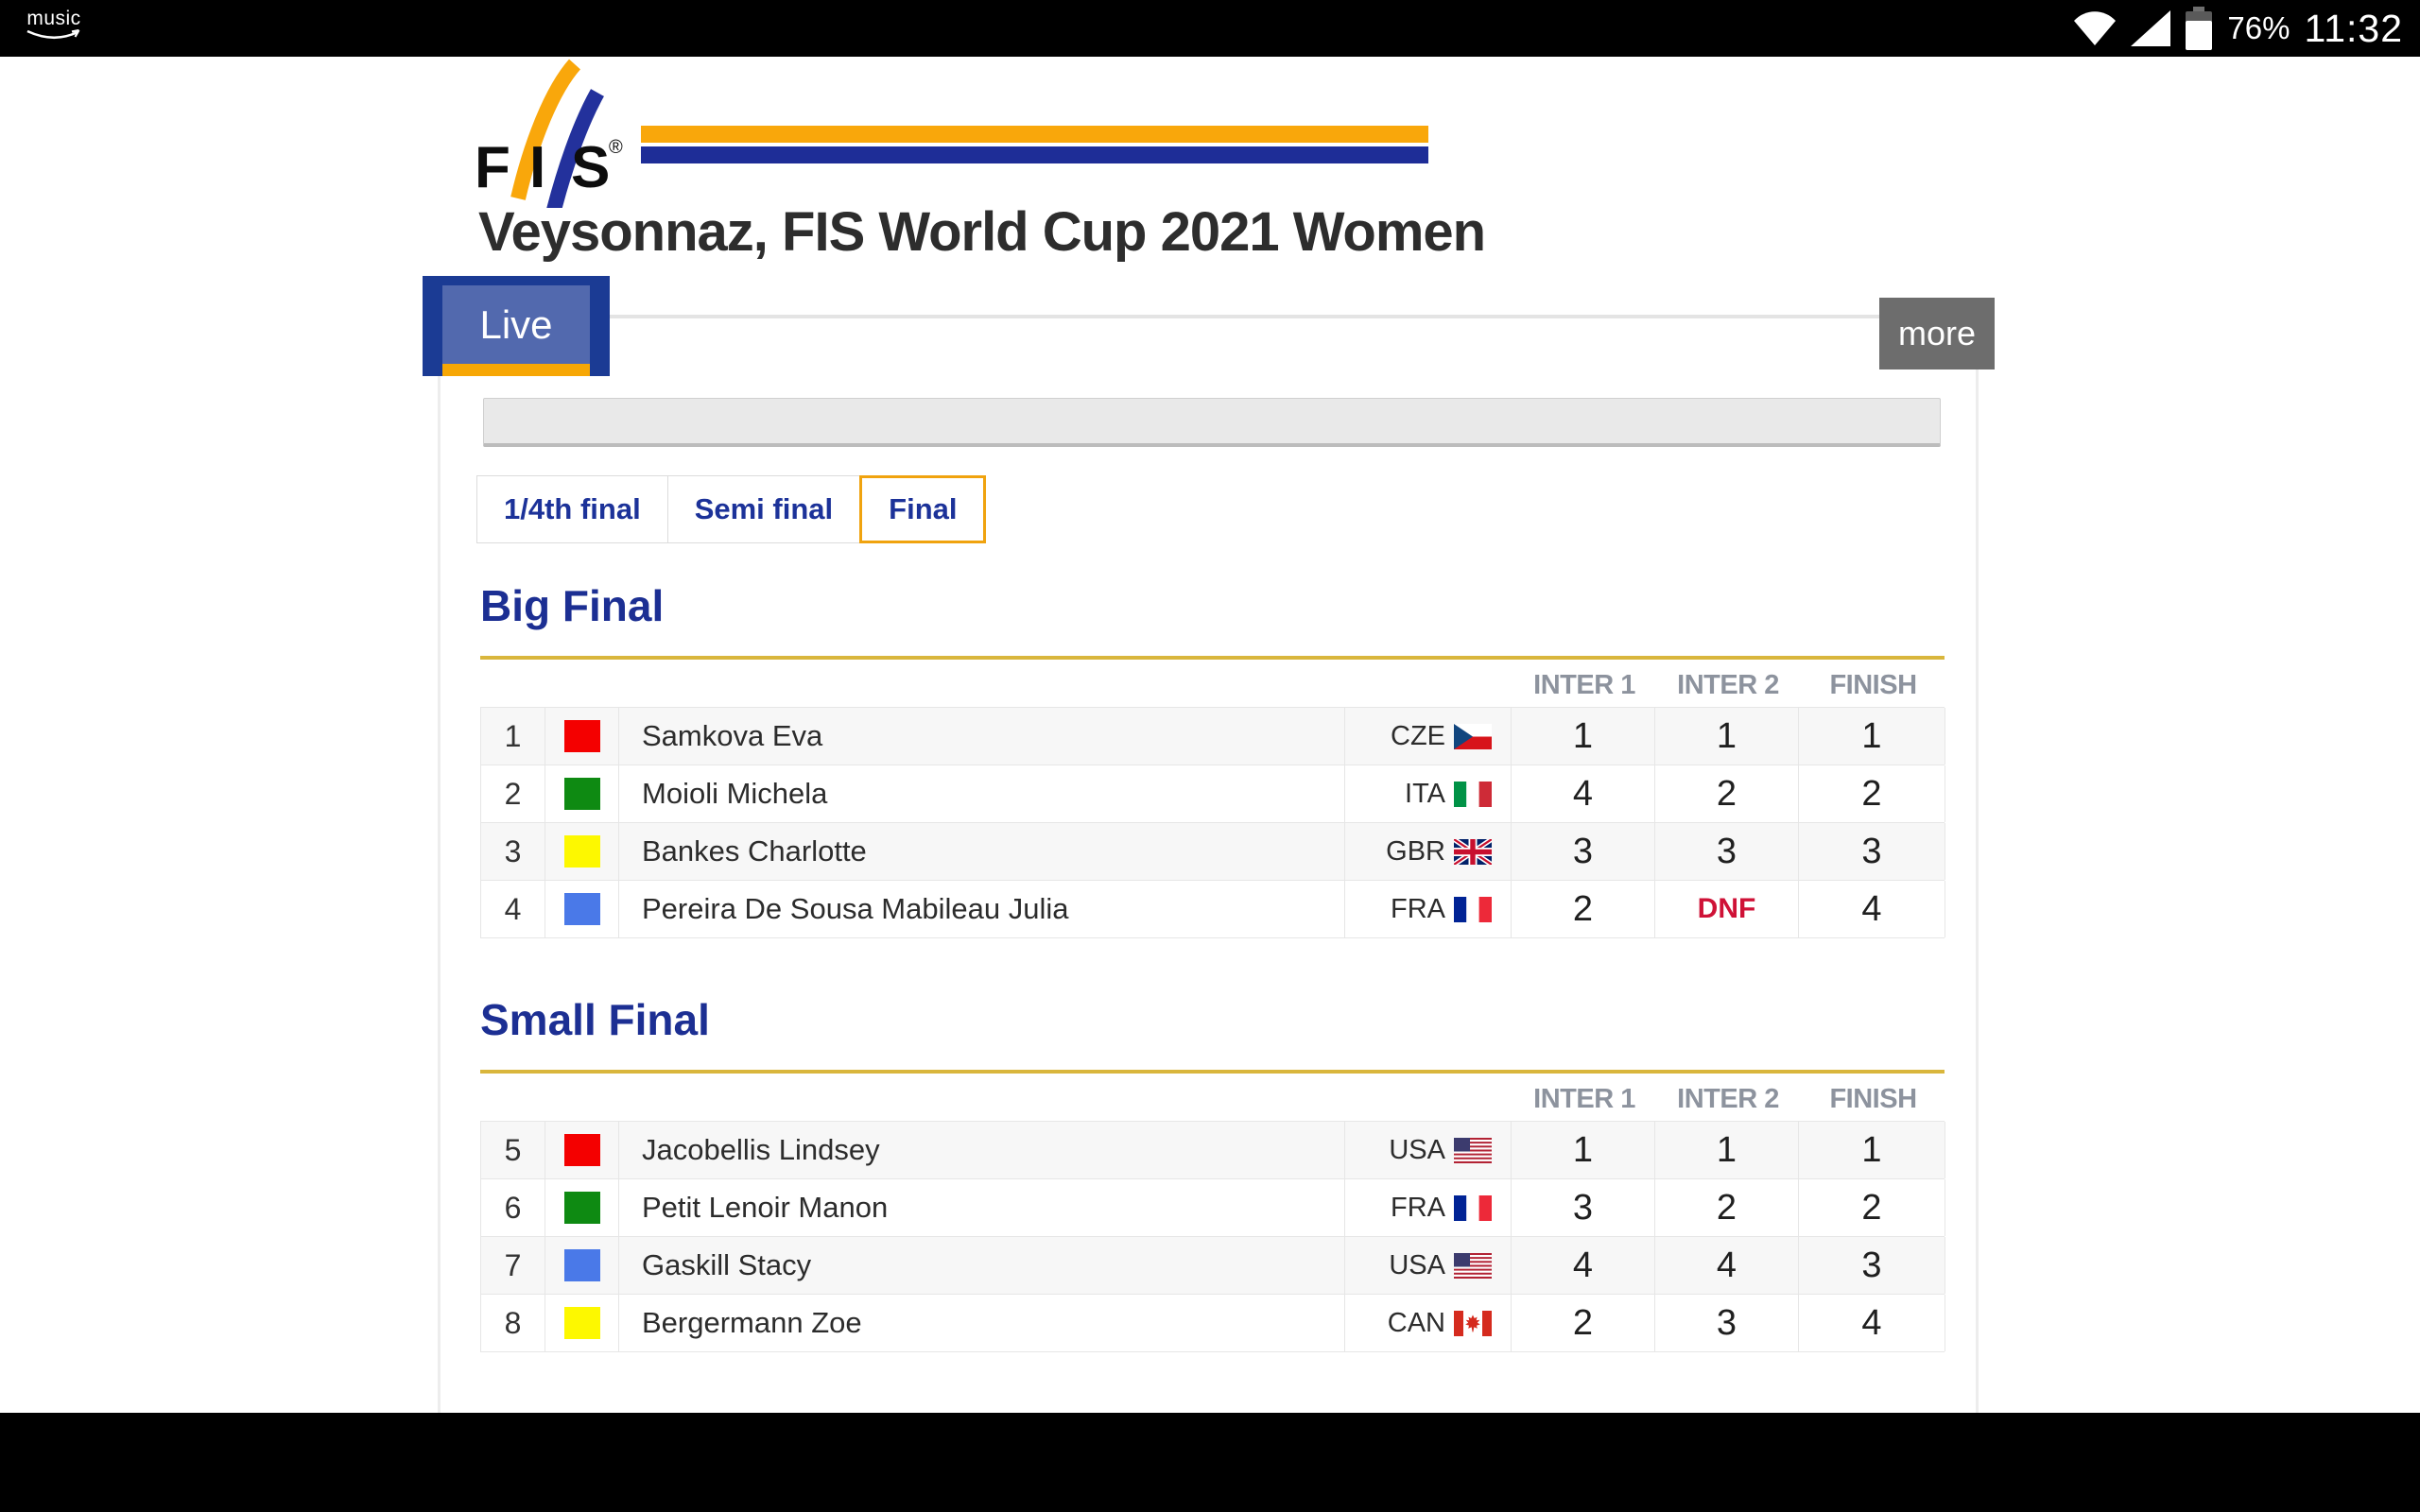  Describe the element at coordinates (2353, 28) in the screenshot. I see `clock: 11:32` at that location.